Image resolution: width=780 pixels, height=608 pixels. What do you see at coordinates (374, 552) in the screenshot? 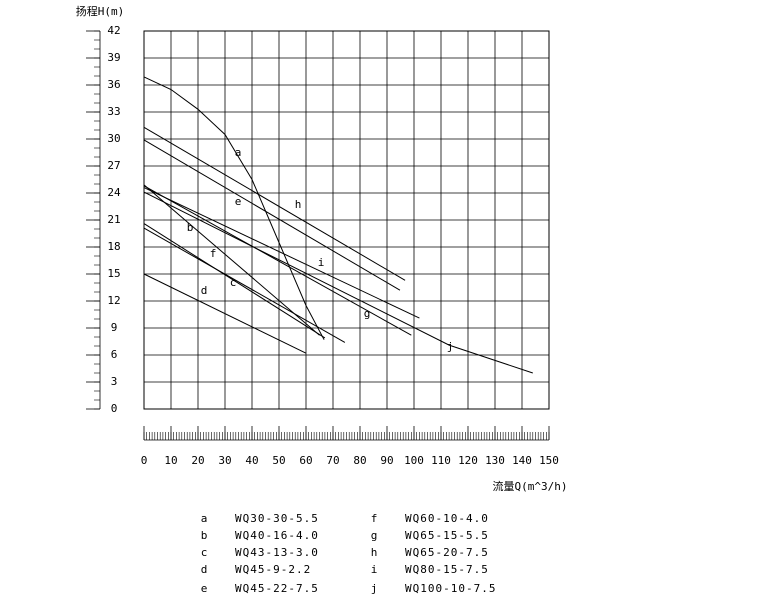
I see `legend-key: h` at bounding box center [374, 552].